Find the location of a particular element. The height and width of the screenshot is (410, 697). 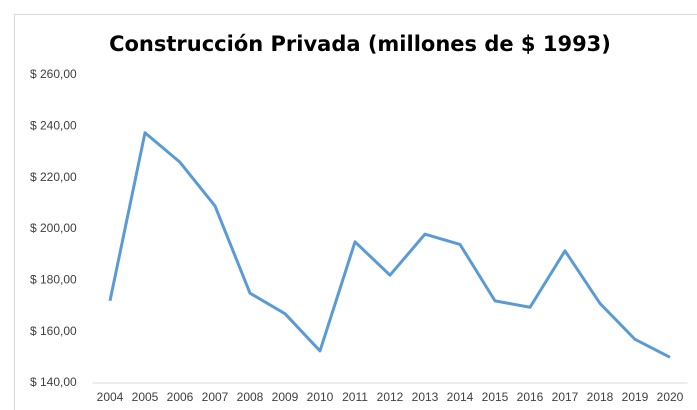

x-tick-label: 2009 is located at coordinates (285, 397).